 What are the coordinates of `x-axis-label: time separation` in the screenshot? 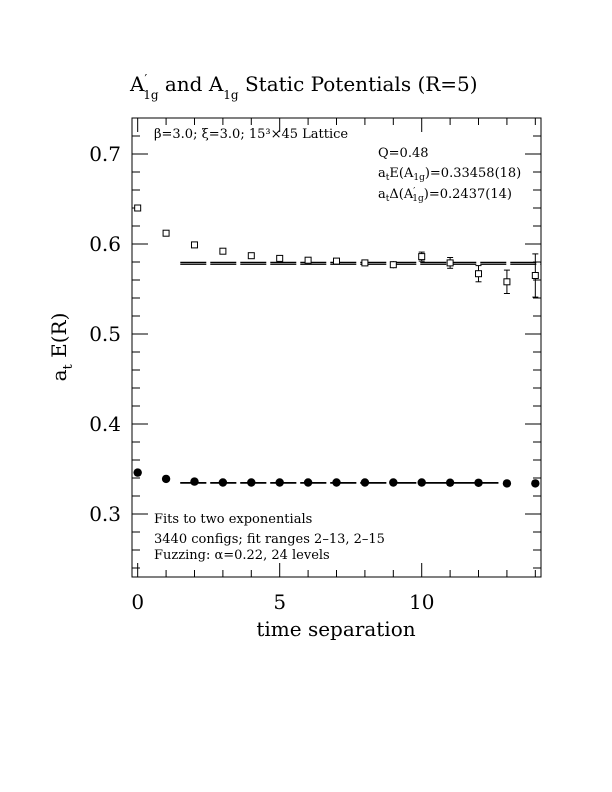 It's located at (335, 629).